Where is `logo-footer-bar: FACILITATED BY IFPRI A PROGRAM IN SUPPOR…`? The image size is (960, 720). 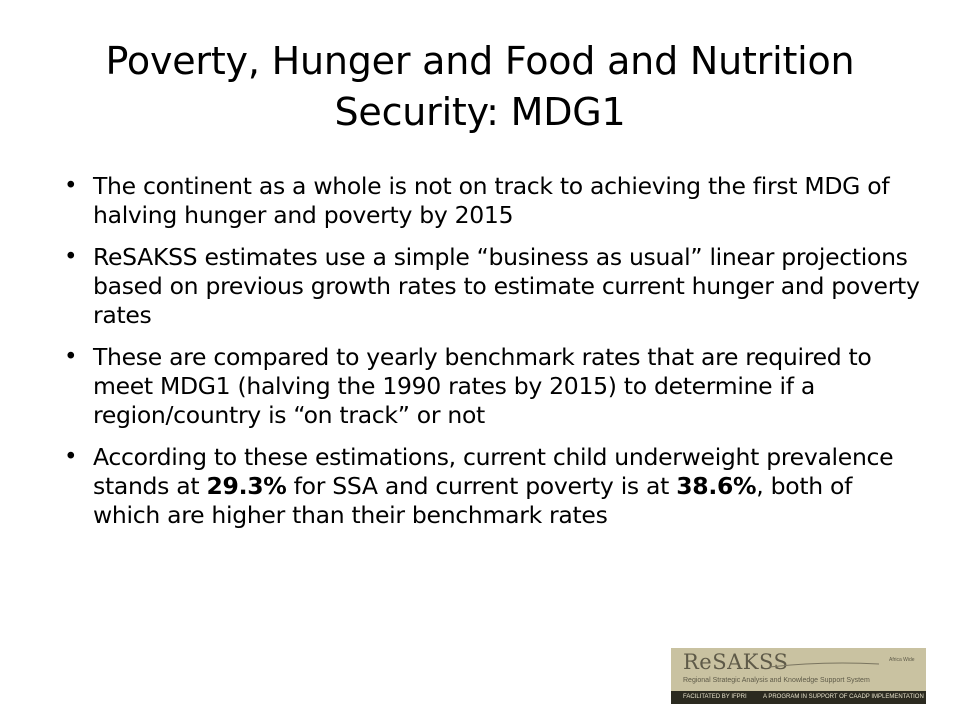
logo-footer-bar: FACILITATED BY IFPRI A PROGRAM IN SUPPOR… is located at coordinates (798, 697).